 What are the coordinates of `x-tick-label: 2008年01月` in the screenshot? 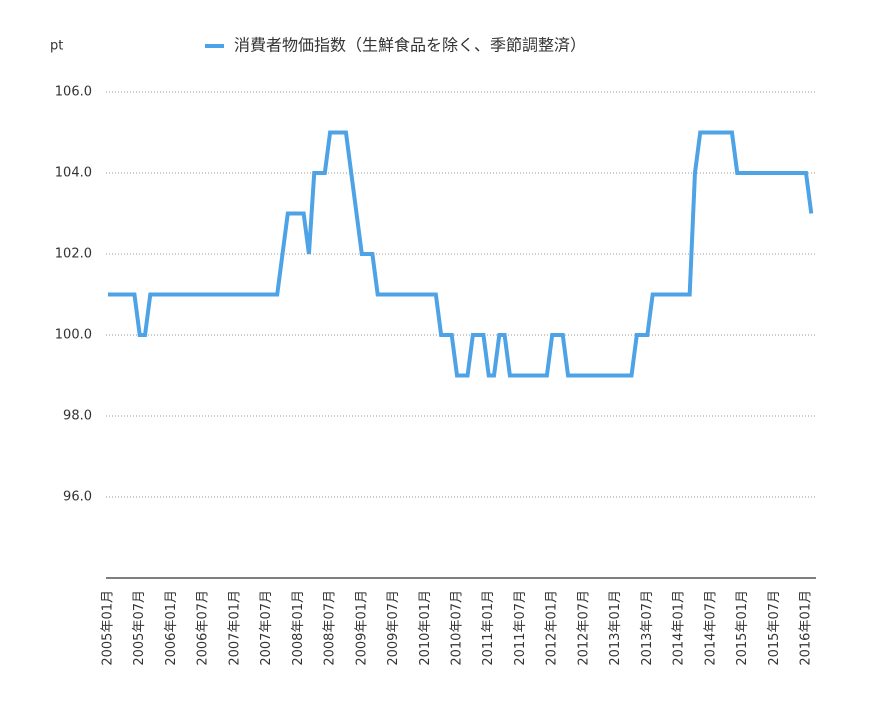 It's located at (298, 628).